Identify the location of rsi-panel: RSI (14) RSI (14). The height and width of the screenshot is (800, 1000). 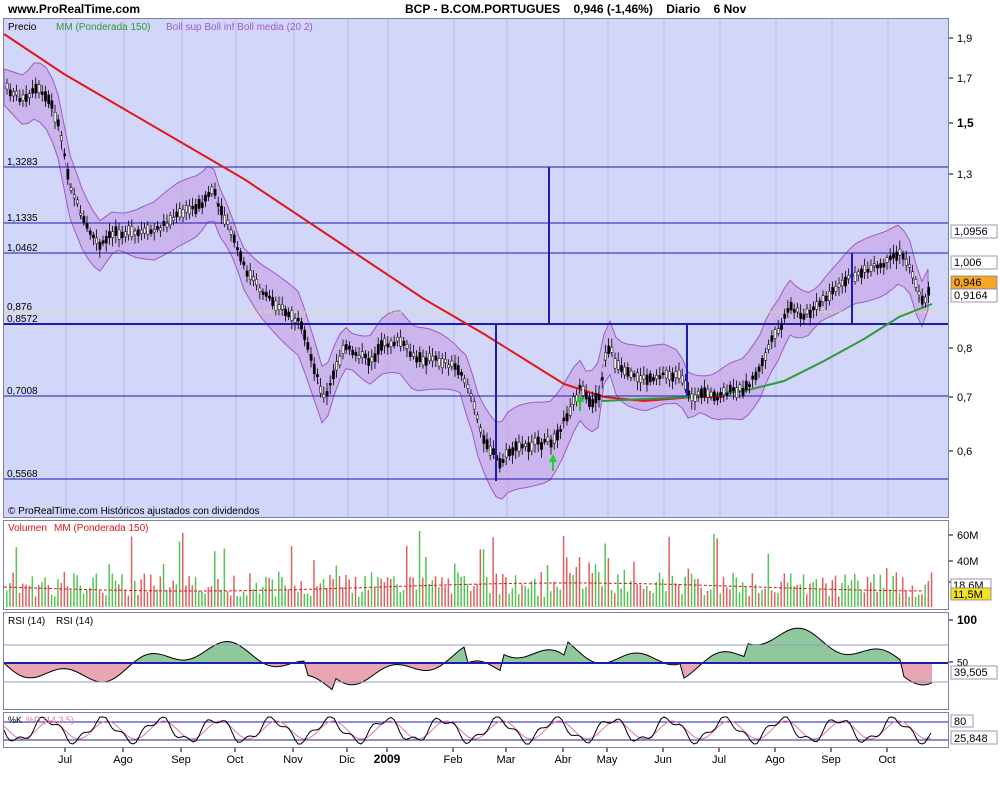
(476, 661).